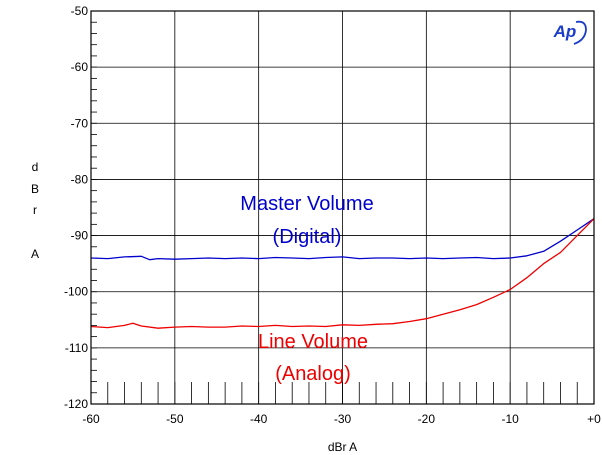 This screenshot has height=455, width=602. I want to click on y-tick-label: -110, so click(76, 348).